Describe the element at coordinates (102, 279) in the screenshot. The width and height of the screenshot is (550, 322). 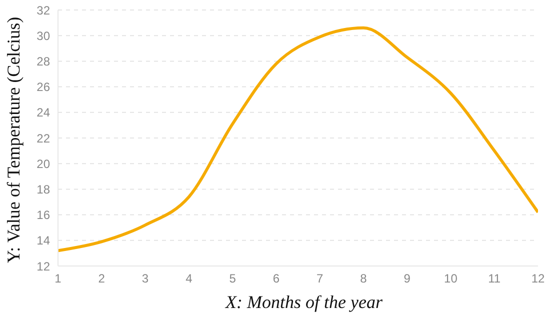
I see `x-tick-label: 2` at that location.